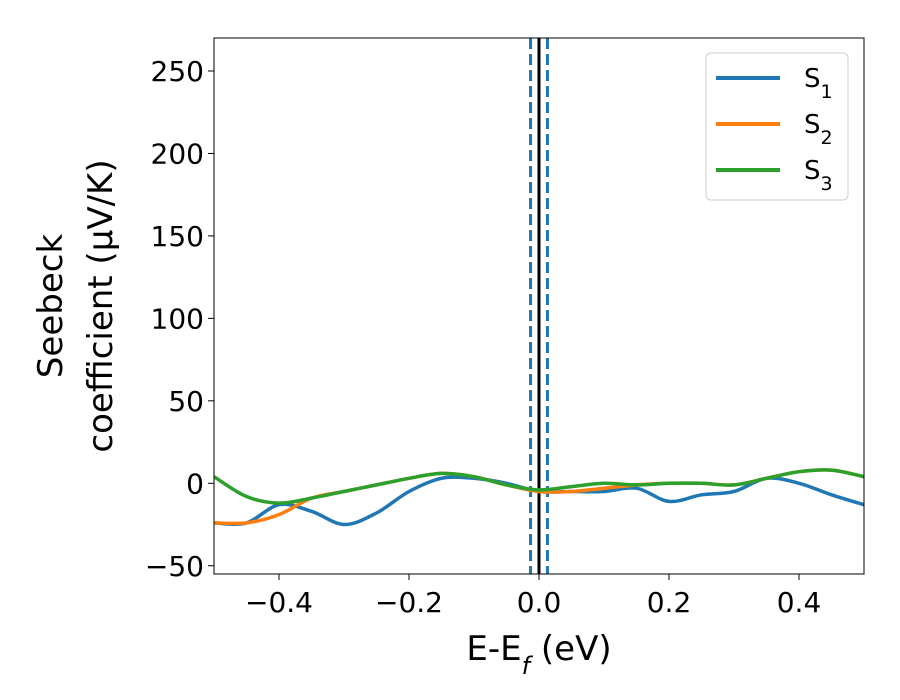 The width and height of the screenshot is (900, 700). I want to click on y-tick-label: 100, so click(177, 318).